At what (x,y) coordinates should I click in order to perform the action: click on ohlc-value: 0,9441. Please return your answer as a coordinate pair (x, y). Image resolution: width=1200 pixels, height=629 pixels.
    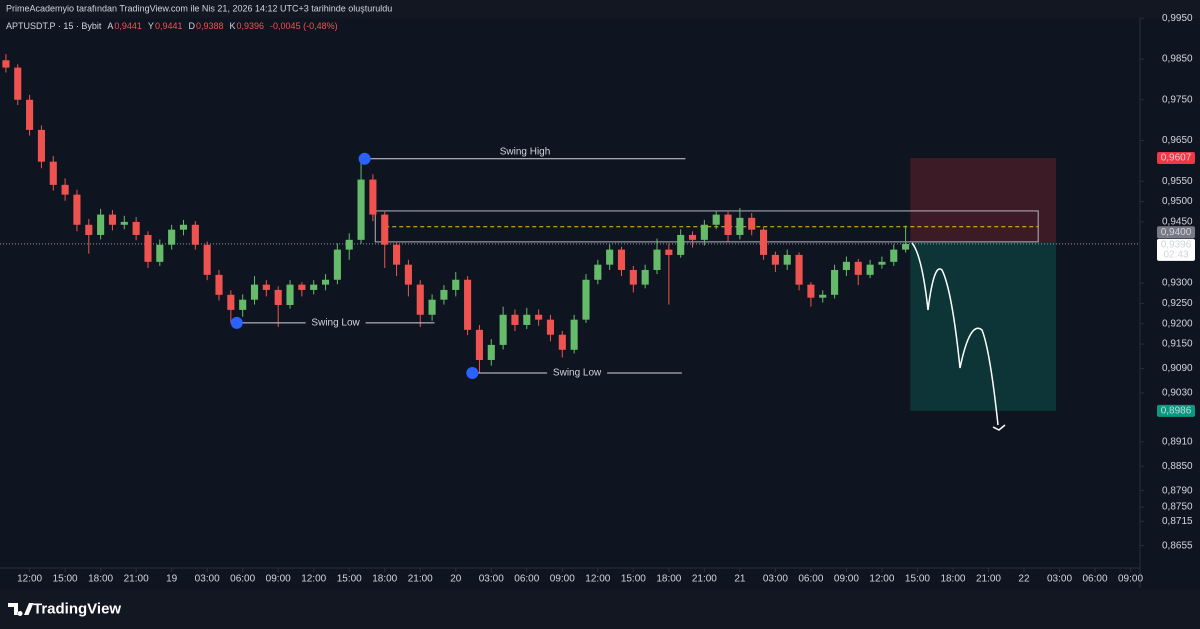
    Looking at the image, I should click on (128, 26).